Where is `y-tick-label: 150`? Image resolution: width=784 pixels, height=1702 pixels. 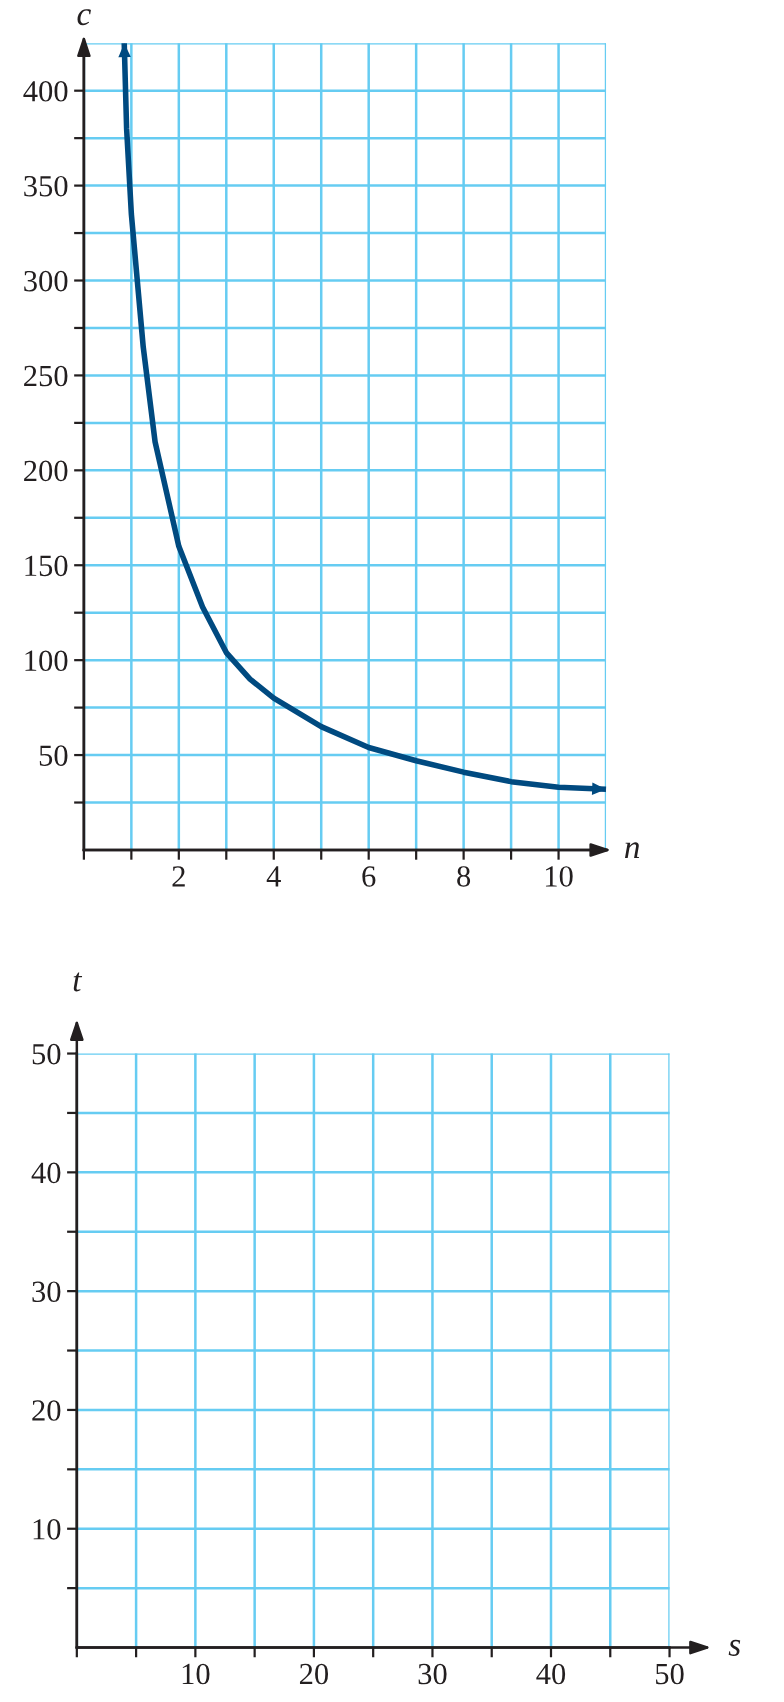
y-tick-label: 150 is located at coordinates (46, 566).